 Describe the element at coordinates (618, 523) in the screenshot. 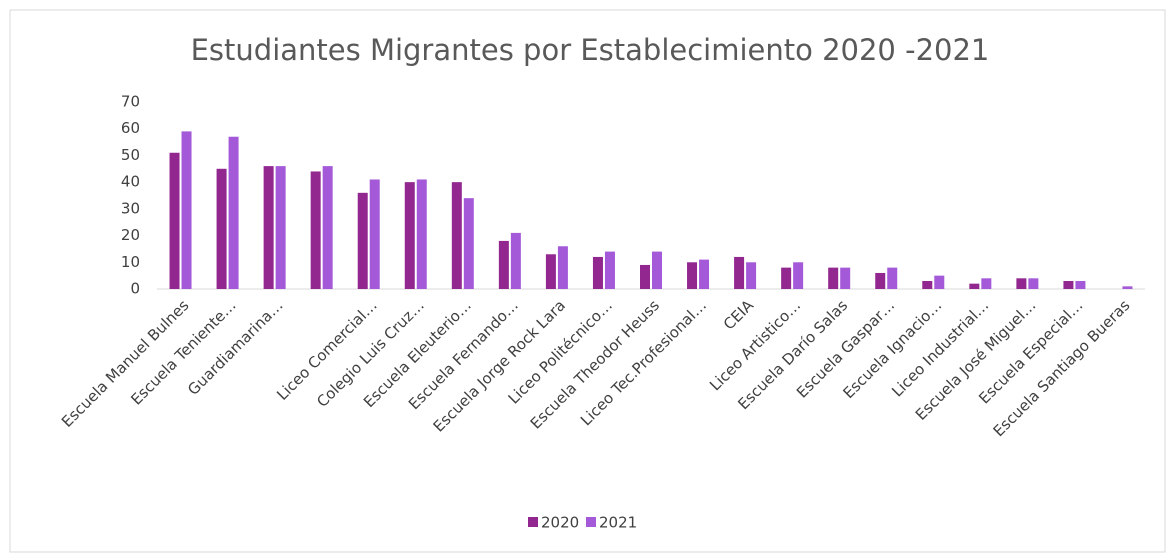

I see `legend-label: 2021` at that location.